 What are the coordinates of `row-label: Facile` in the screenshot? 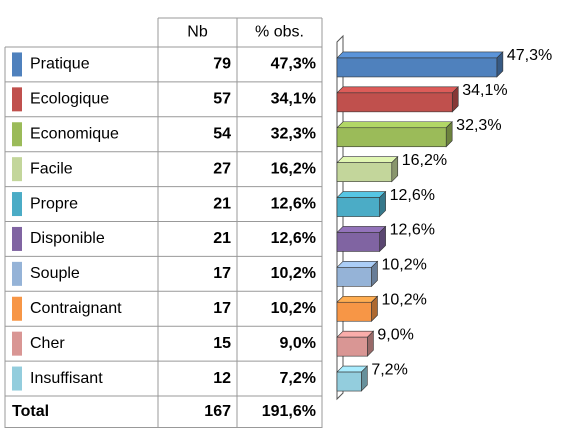 It's located at (51, 168).